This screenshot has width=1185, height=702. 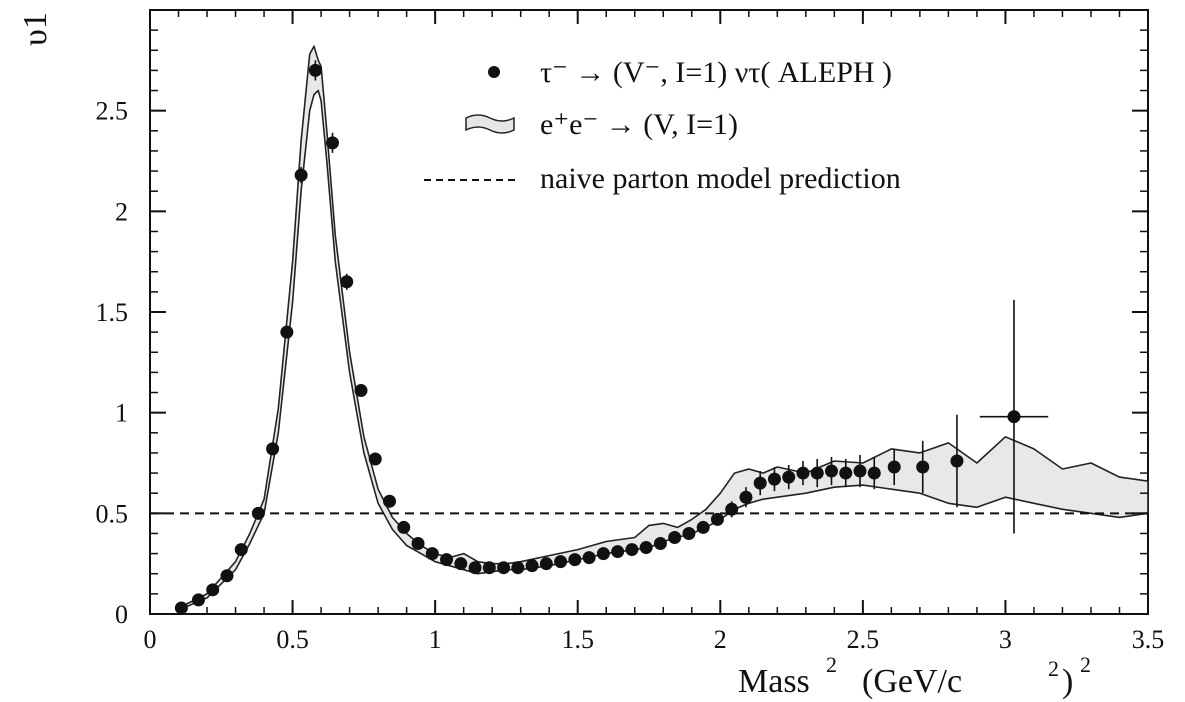 What do you see at coordinates (831, 664) in the screenshot?
I see `x-axis-title-exp1: 2` at bounding box center [831, 664].